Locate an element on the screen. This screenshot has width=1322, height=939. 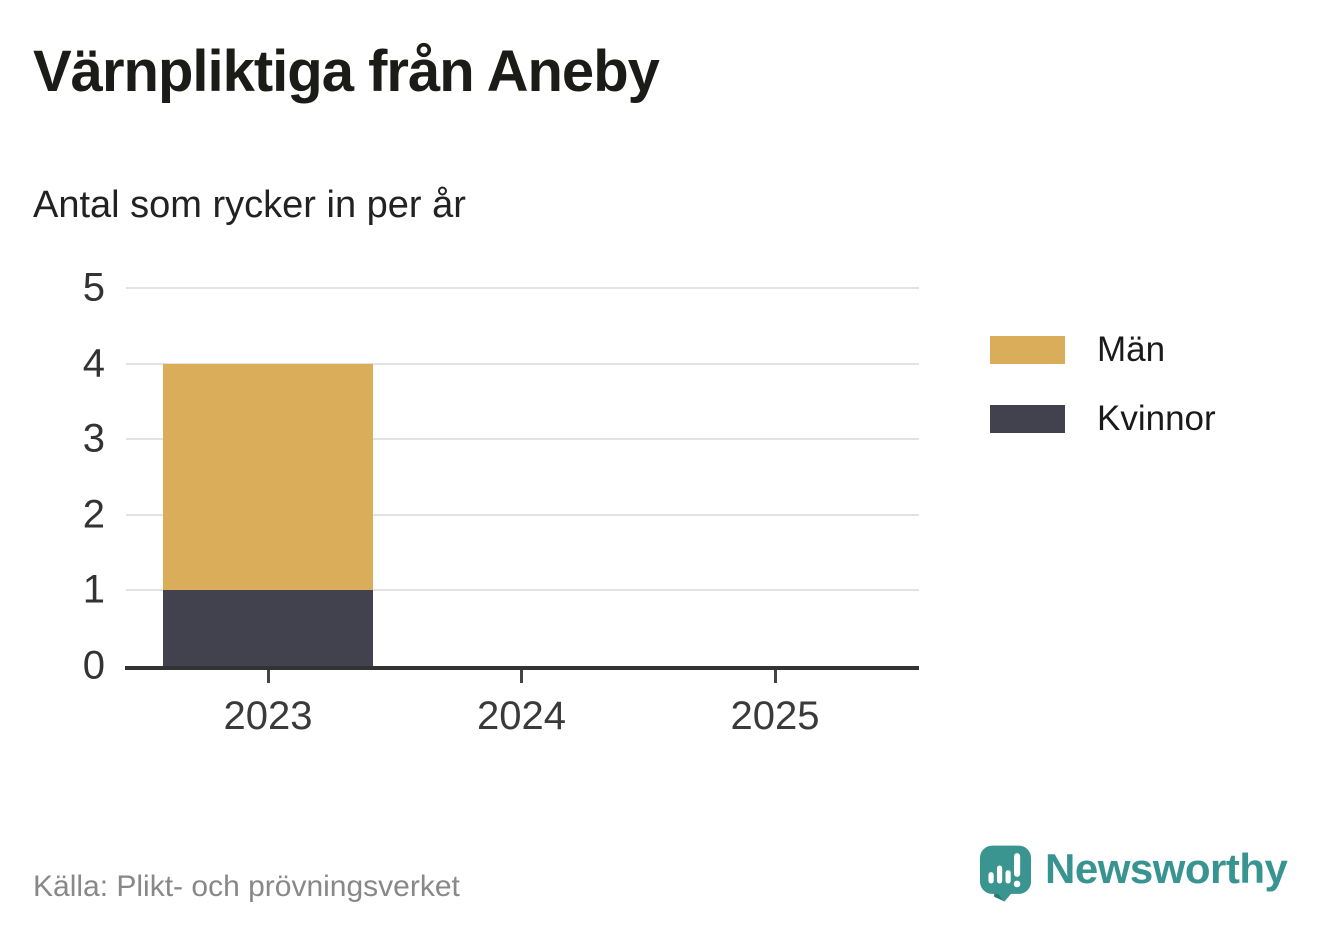
newsworthy-logo: Newsworthy is located at coordinates (1133, 874).